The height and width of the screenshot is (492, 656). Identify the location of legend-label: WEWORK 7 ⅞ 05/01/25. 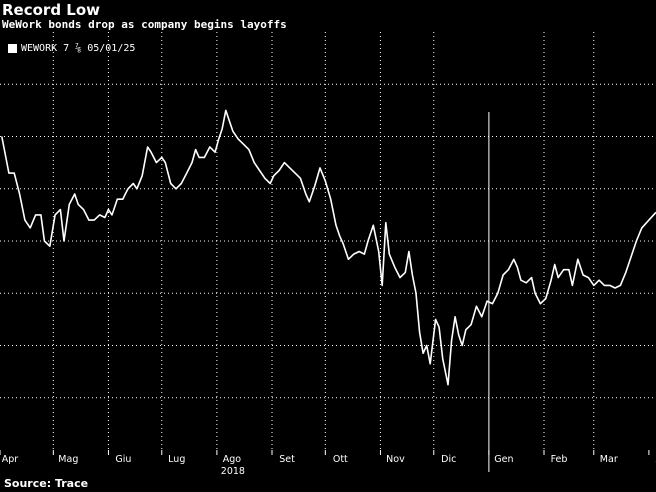
(78, 48).